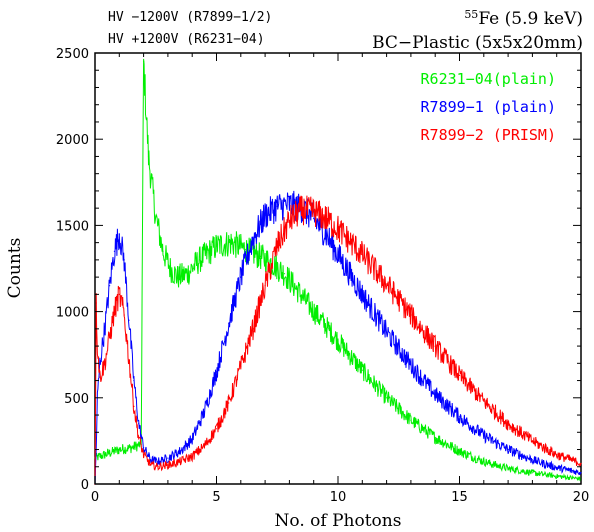  What do you see at coordinates (72, 226) in the screenshot?
I see `y-tick-label: 1500` at bounding box center [72, 226].